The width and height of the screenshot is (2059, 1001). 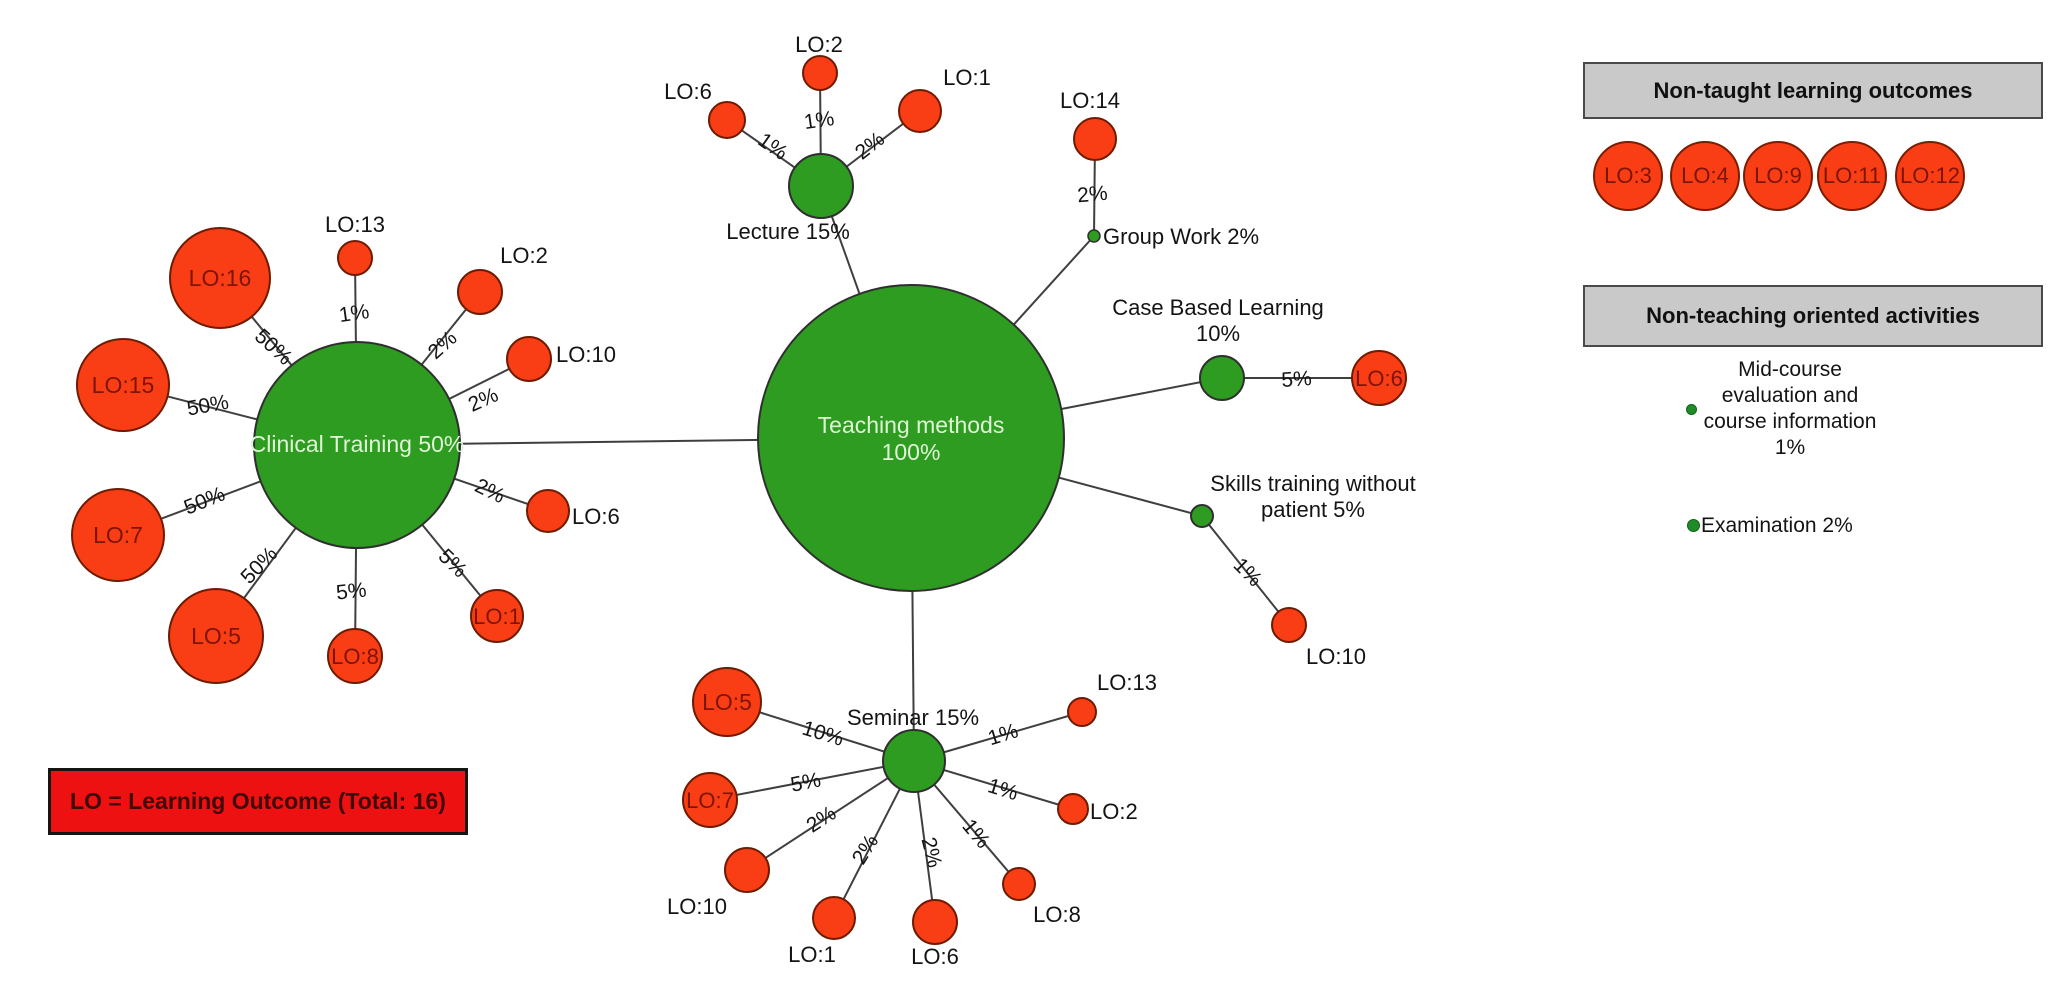 I want to click on node-seminar, so click(x=914, y=761).